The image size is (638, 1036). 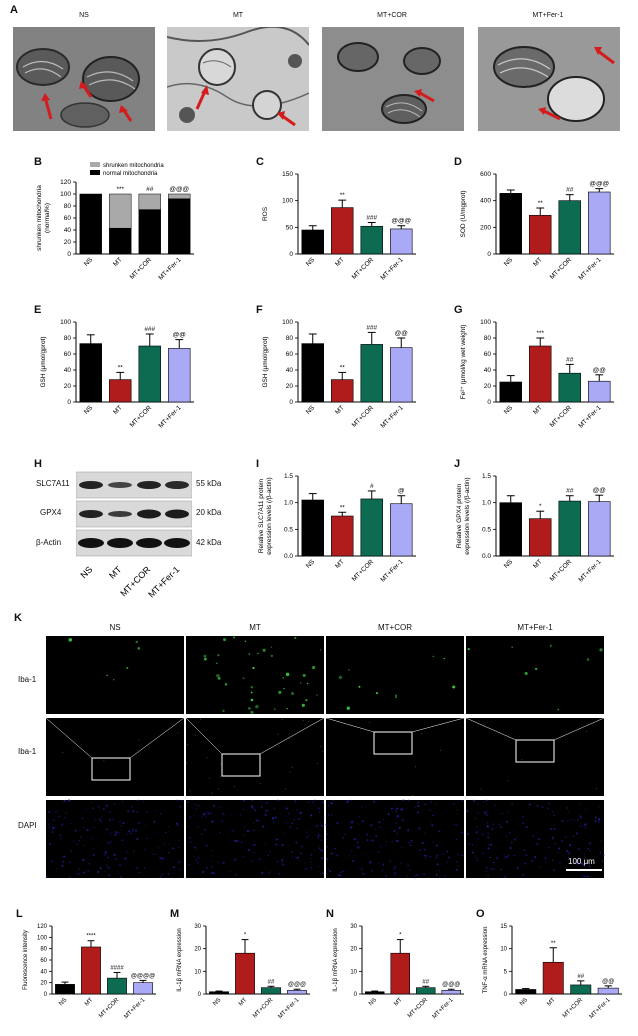 What do you see at coordinates (134, 514) in the screenshot?
I see `blot-bands-gpx4` at bounding box center [134, 514].